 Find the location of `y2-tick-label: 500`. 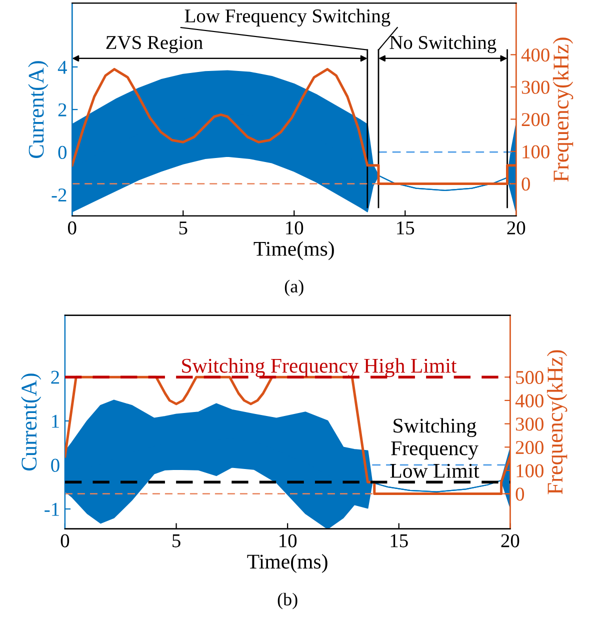

y2-tick-label: 500 is located at coordinates (530, 377).